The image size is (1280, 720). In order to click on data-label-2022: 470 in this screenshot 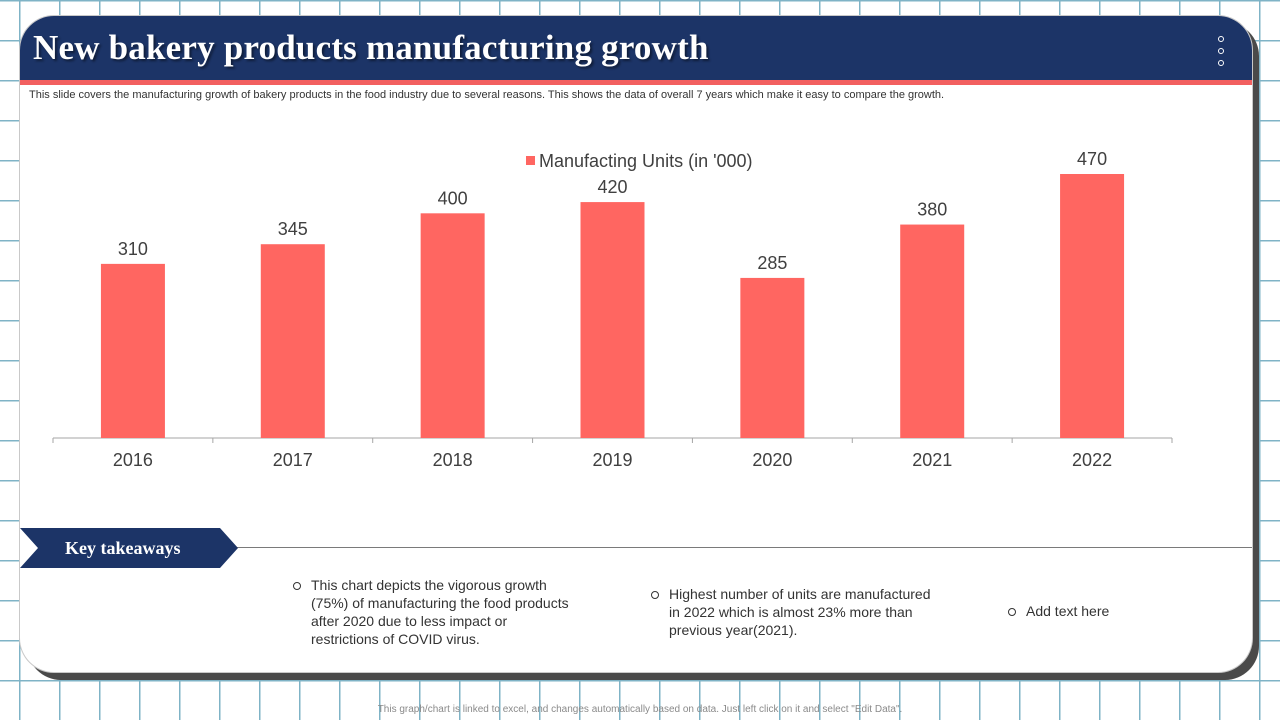, I will do `click(1092, 159)`.